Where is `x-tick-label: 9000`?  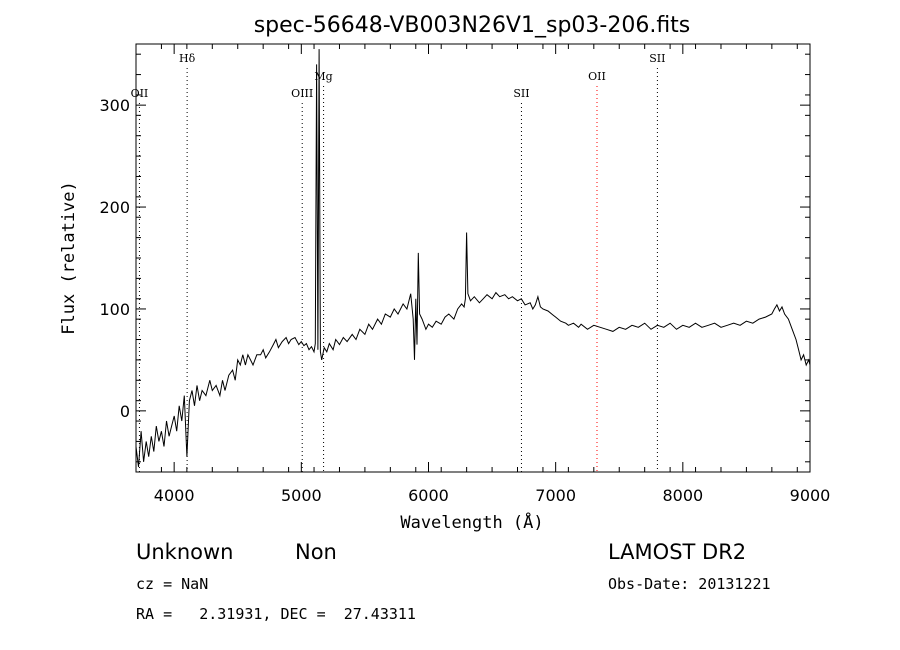 x-tick-label: 9000 is located at coordinates (810, 495).